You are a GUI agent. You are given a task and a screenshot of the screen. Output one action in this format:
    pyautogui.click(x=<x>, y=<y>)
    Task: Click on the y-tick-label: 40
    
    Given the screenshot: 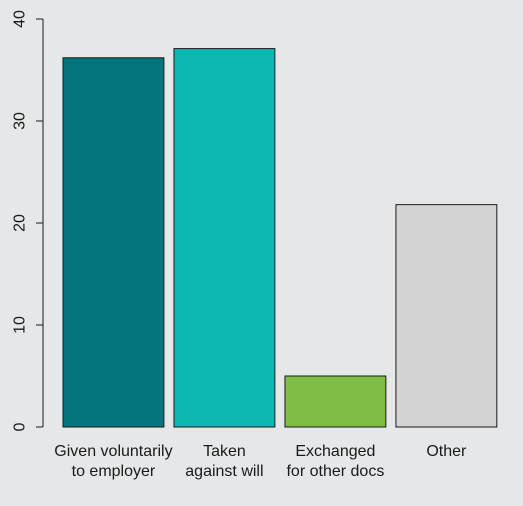 What is the action you would take?
    pyautogui.click(x=20, y=19)
    